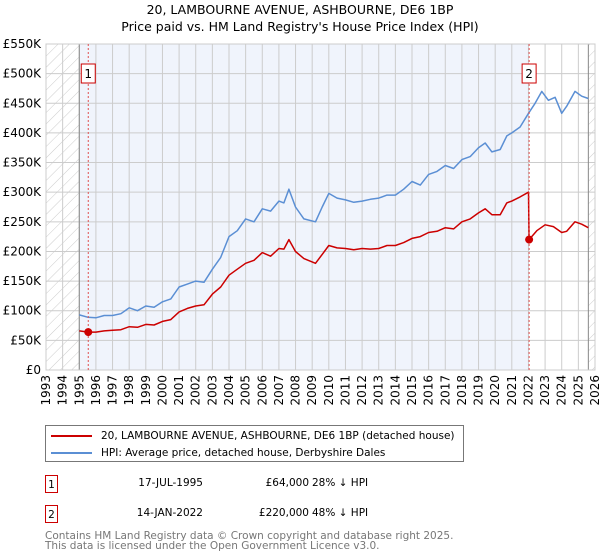 The width and height of the screenshot is (600, 560). Describe the element at coordinates (591, 207) in the screenshot. I see `no-data-hatch-right` at that location.